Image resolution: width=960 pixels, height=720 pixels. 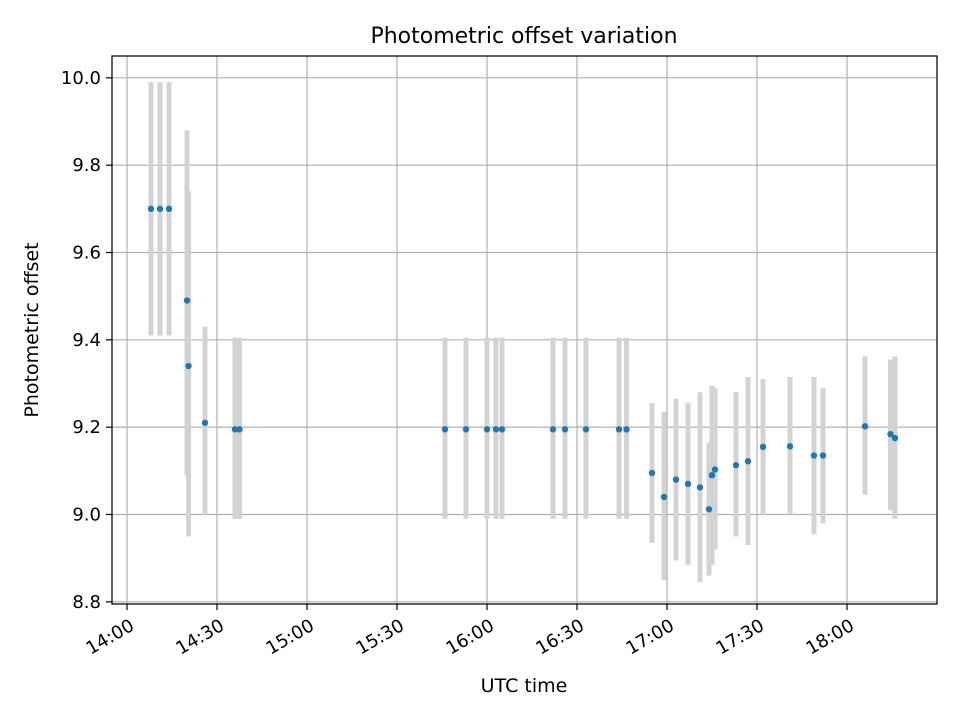 I want to click on y-axis-ticks: 8.8 9.0 9.2 9.4 9.6 9.8 10.0, so click(x=86, y=340).